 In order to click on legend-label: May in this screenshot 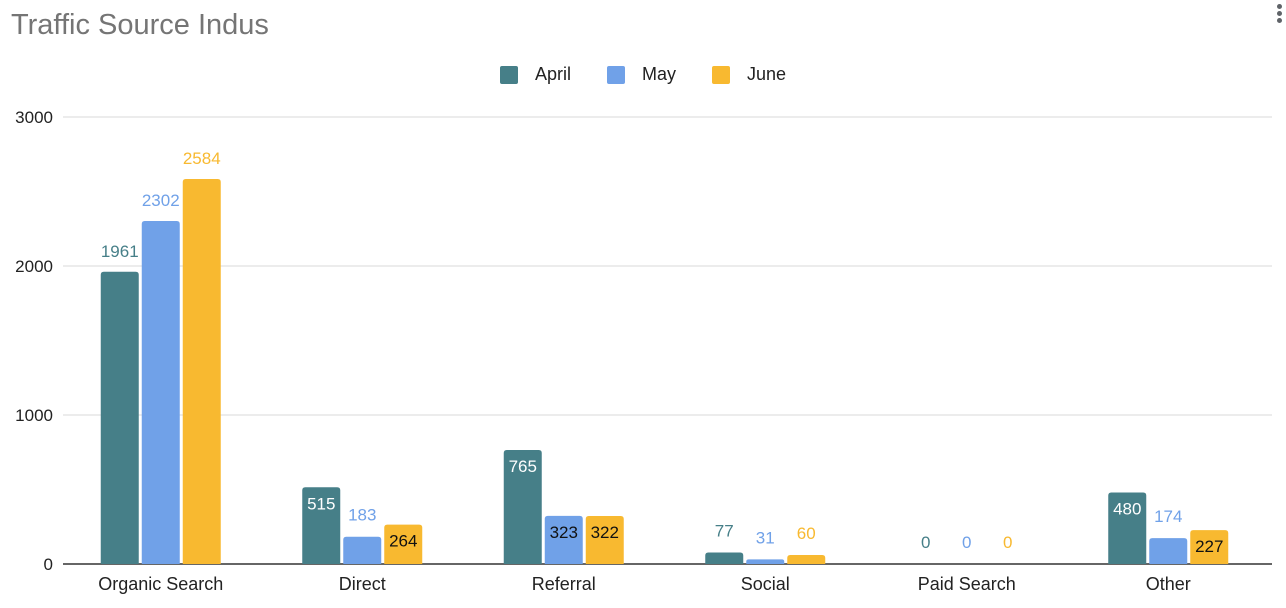, I will do `click(658, 74)`.